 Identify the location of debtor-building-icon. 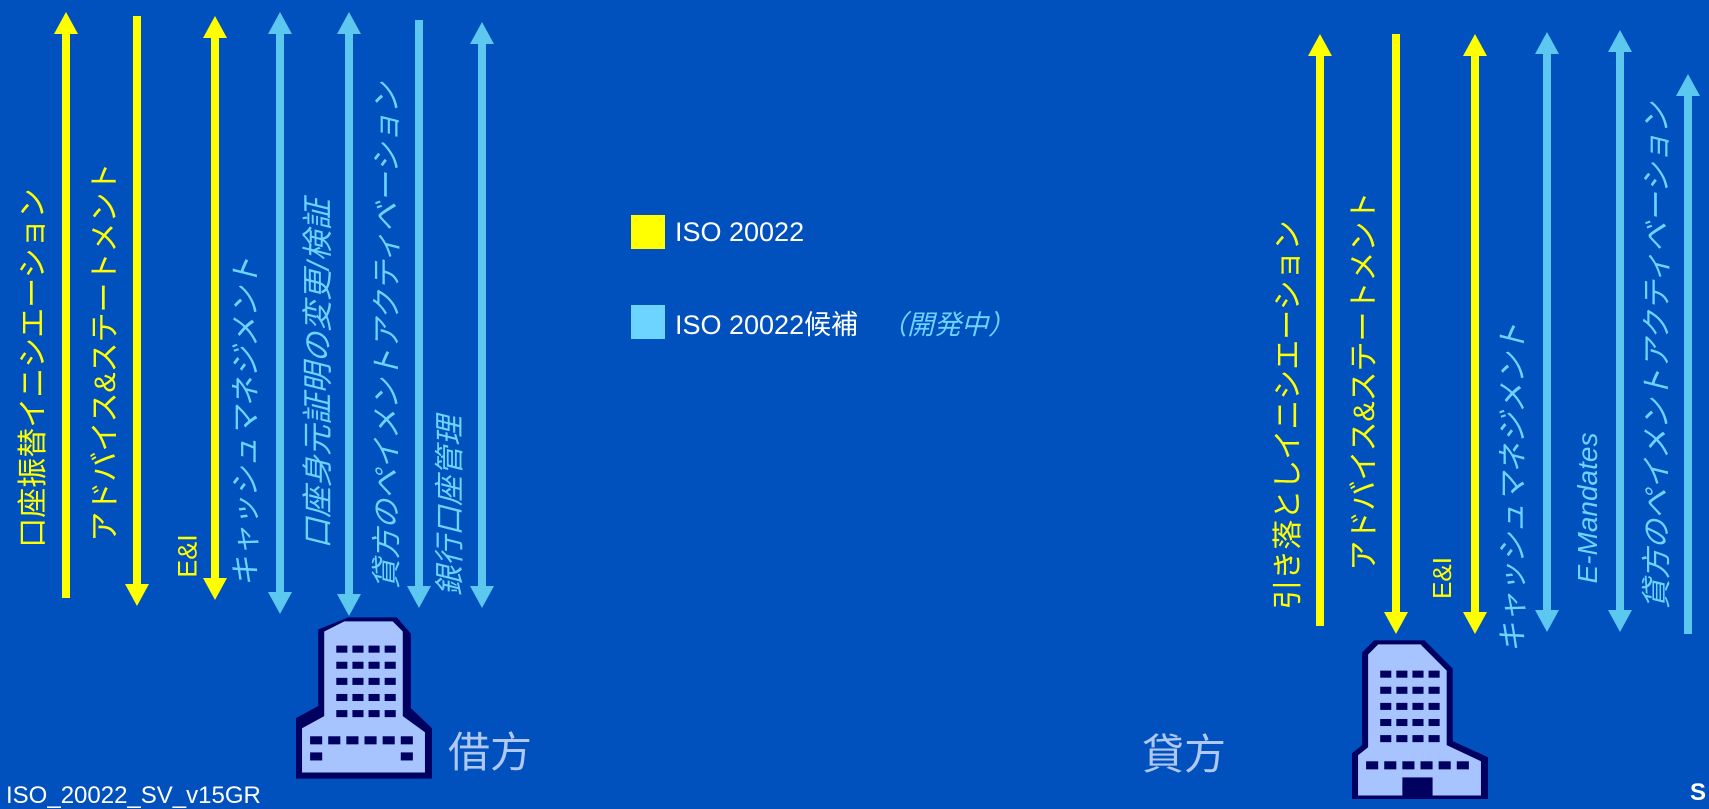
(364, 698).